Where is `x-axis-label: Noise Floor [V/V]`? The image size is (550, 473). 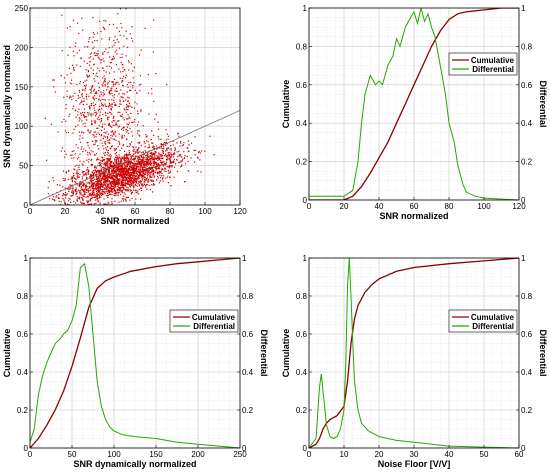
x-axis-label: Noise Floor [V/V] is located at coordinates (414, 464).